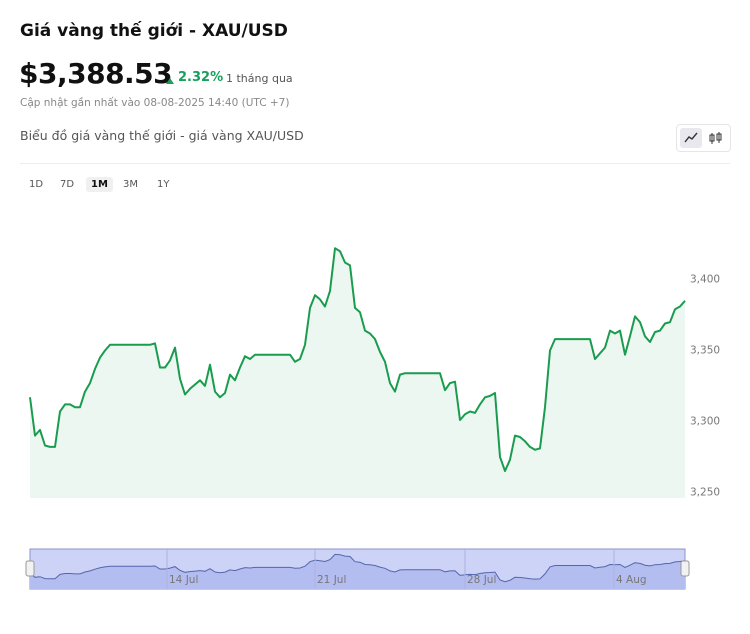  Describe the element at coordinates (481, 580) in the screenshot. I see `navigator-label: 28 Jul` at that location.